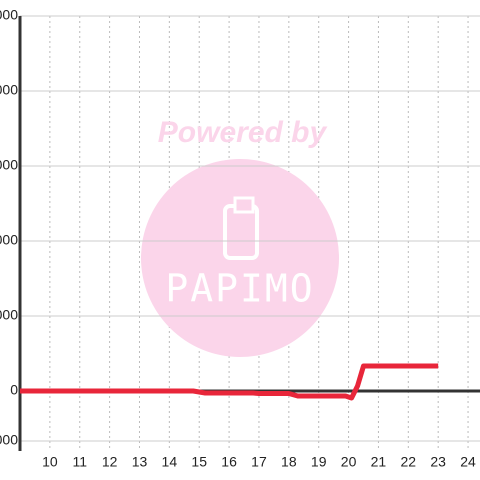 The image size is (480, 480). What do you see at coordinates (409, 462) in the screenshot?
I see `x-tick-label: 22` at bounding box center [409, 462].